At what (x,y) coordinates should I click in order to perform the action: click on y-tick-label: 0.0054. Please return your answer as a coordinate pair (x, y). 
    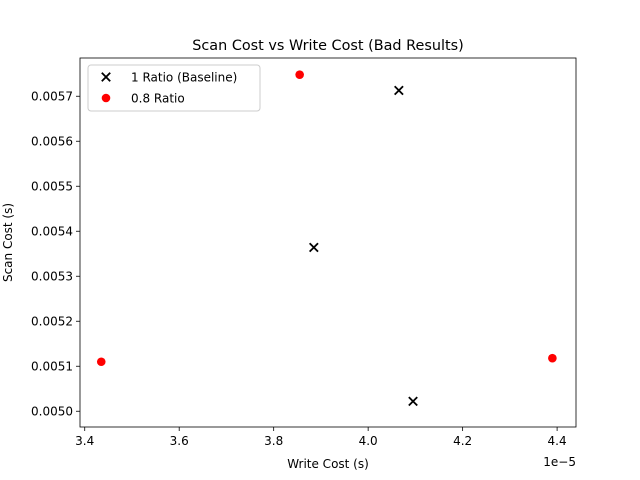
    Looking at the image, I should click on (52, 232).